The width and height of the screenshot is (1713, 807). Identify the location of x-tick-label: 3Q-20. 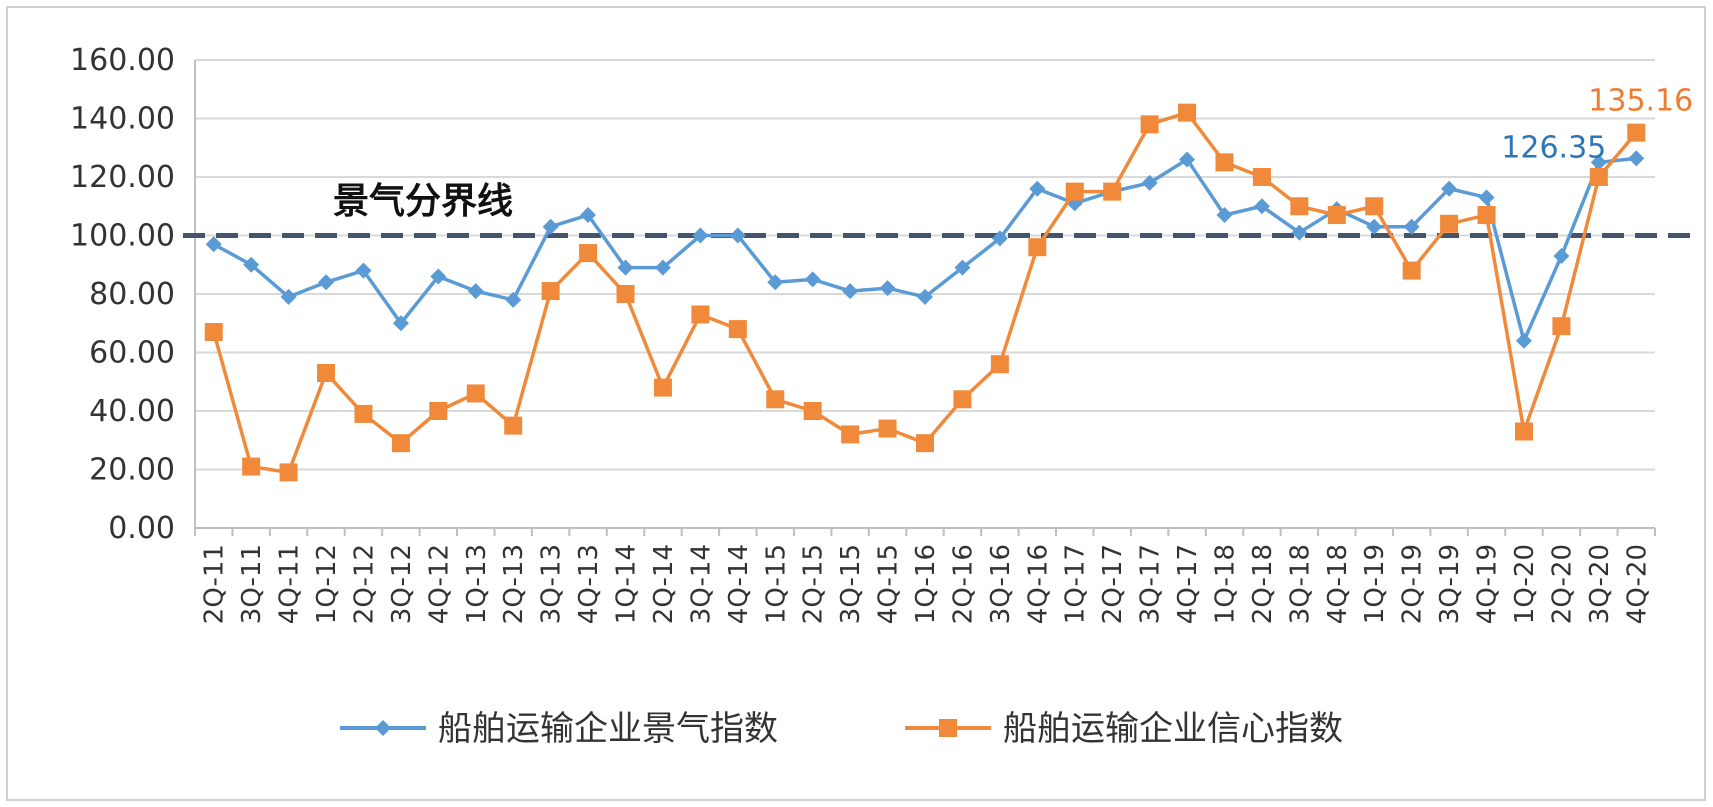
(1600, 584).